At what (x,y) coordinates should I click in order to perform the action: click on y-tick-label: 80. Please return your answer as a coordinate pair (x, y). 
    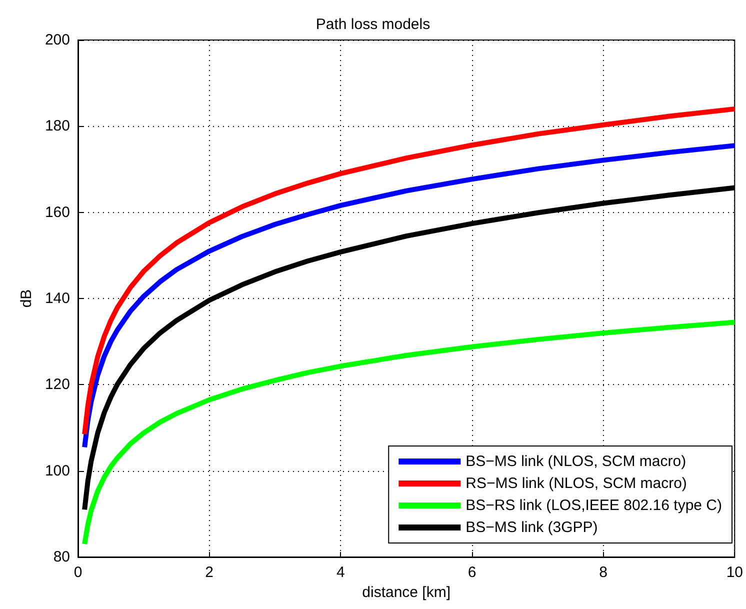
    Looking at the image, I should click on (61, 557).